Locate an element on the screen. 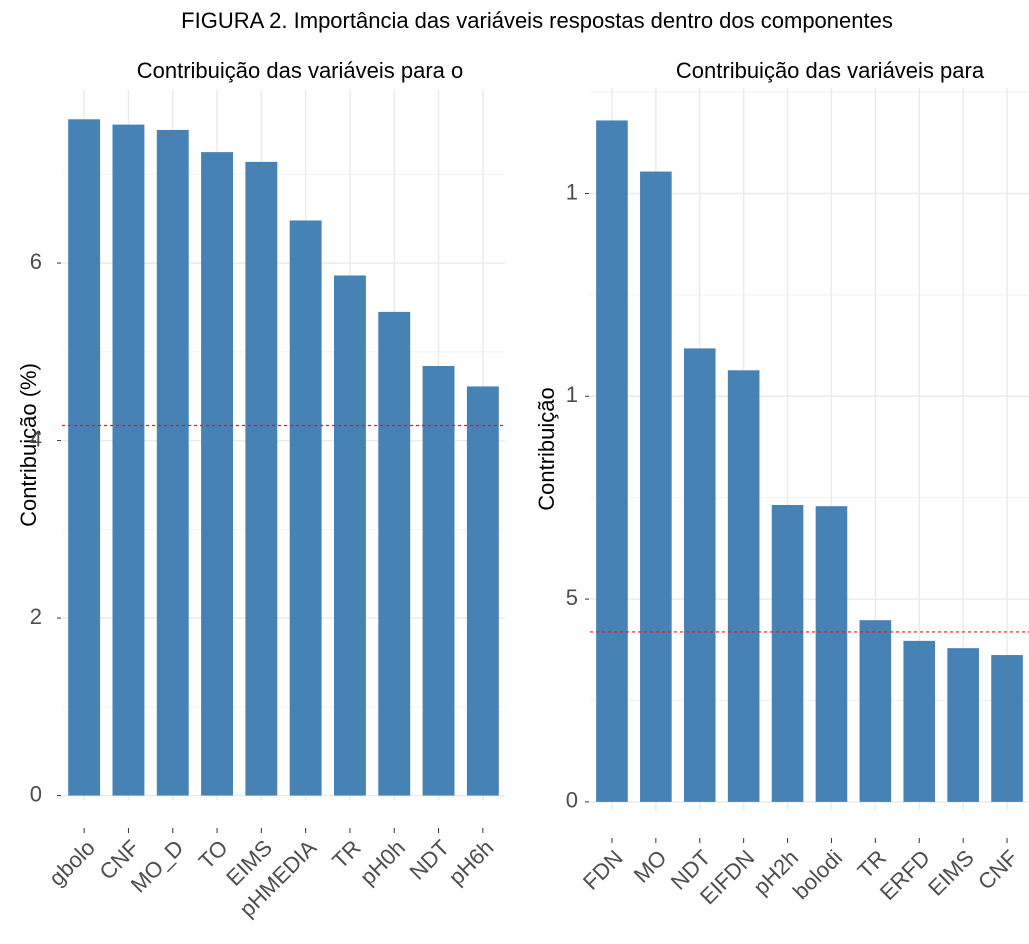 Image resolution: width=1029 pixels, height=944 pixels. panel-title: Contribuição das variáveis para is located at coordinates (830, 70).